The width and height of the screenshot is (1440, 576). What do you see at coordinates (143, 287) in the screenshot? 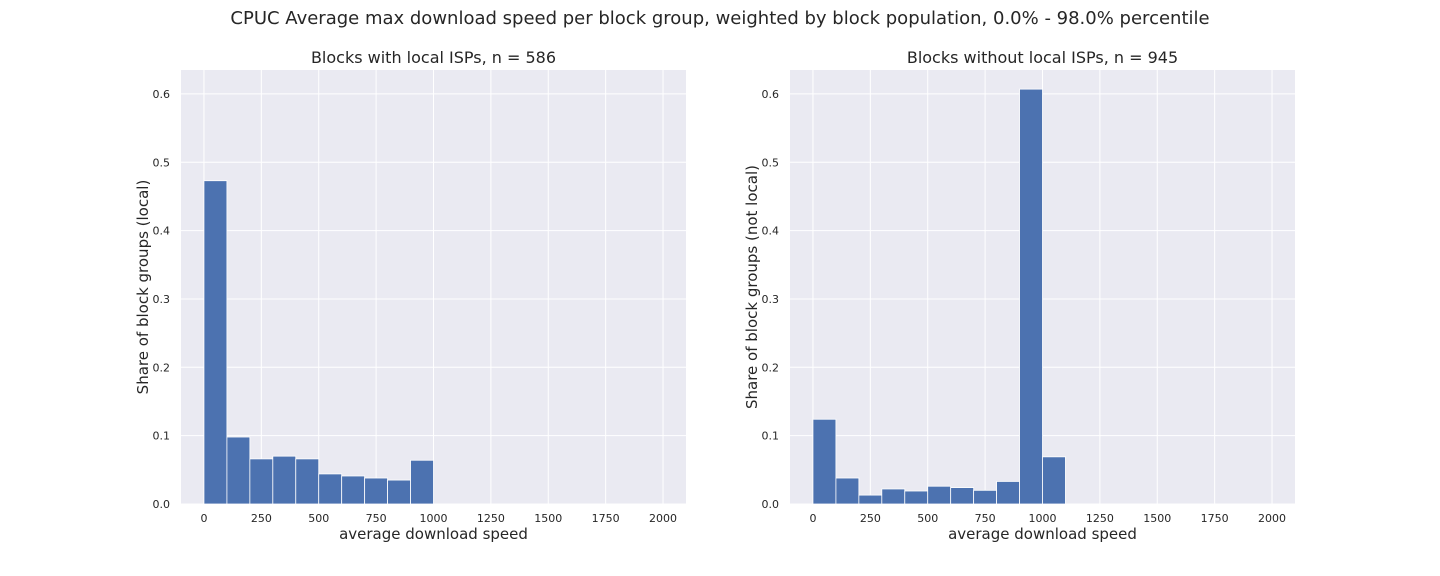
I see `y-axis-label: Share of block groups (local)` at bounding box center [143, 287].